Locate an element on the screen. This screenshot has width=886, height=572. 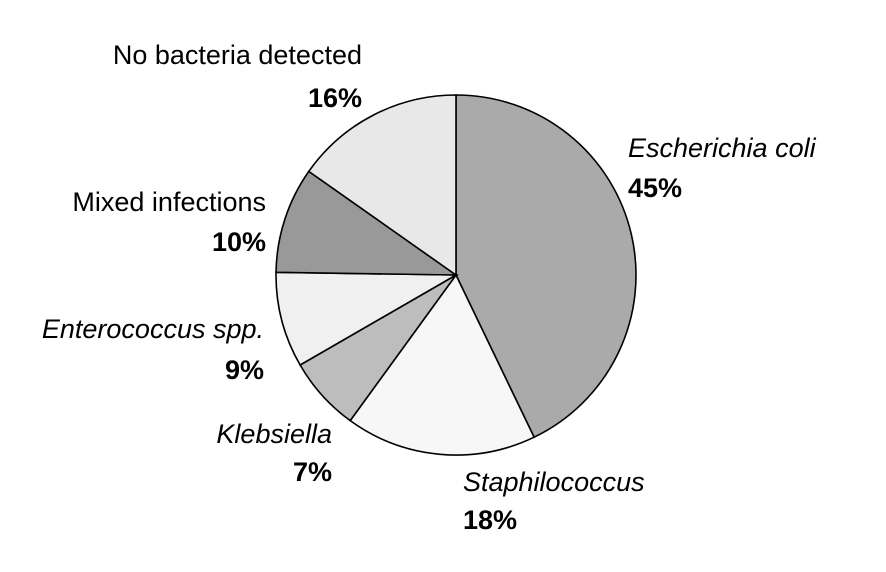
slice-label: Mixed infections is located at coordinates (169, 202).